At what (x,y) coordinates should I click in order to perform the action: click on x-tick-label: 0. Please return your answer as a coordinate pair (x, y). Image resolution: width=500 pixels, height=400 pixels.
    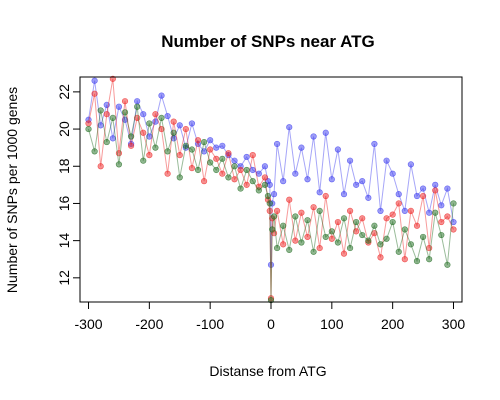
    Looking at the image, I should click on (271, 324).